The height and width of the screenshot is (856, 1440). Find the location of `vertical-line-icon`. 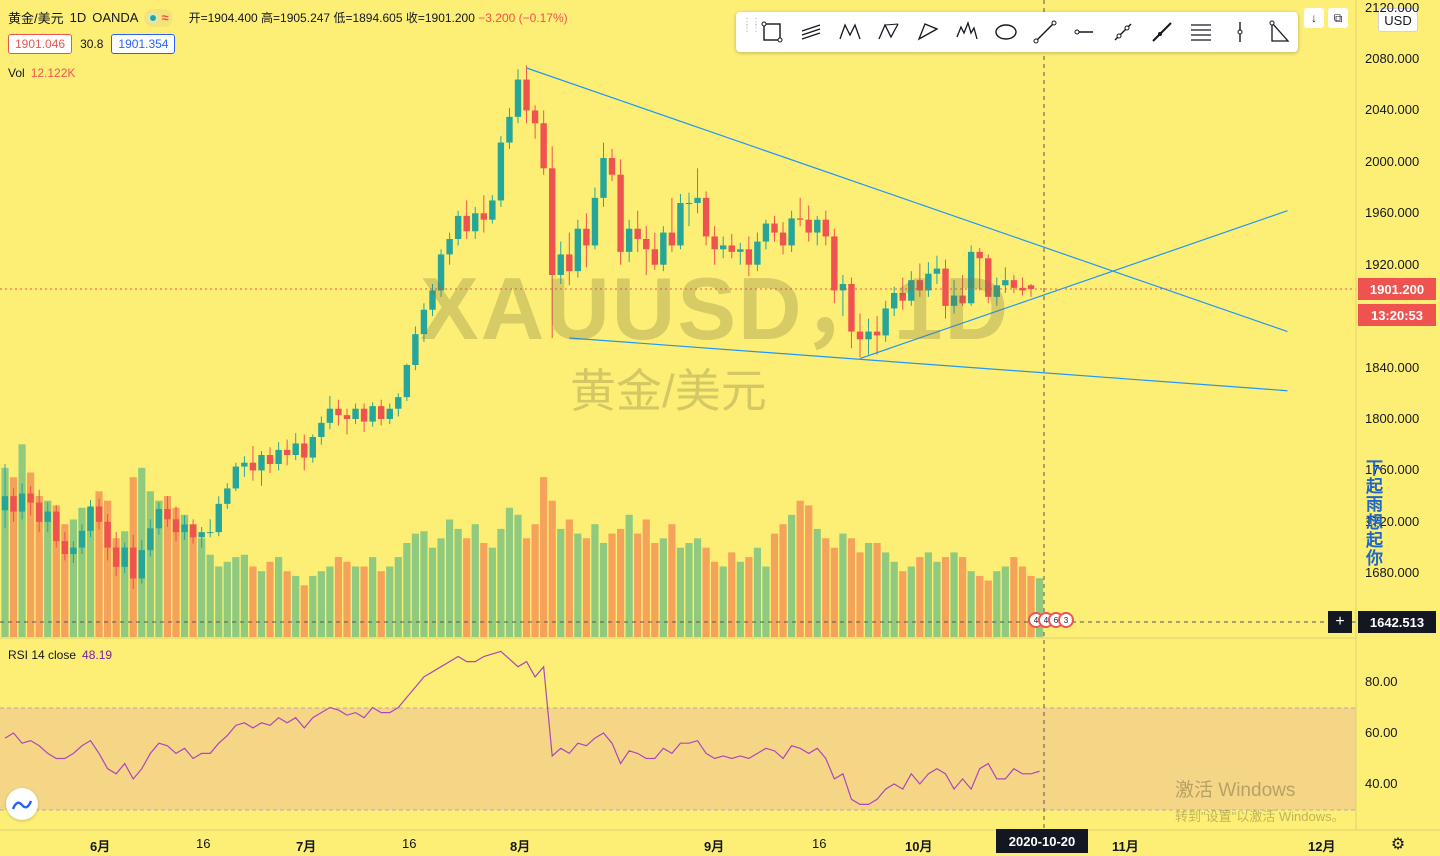

vertical-line-icon is located at coordinates (1239, 32).